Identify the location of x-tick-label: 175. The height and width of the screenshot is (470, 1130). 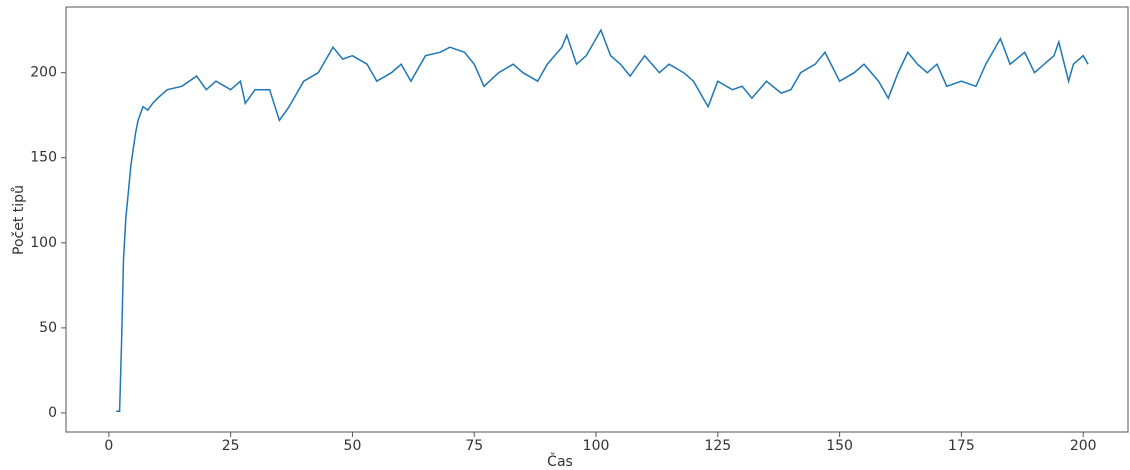
(961, 446).